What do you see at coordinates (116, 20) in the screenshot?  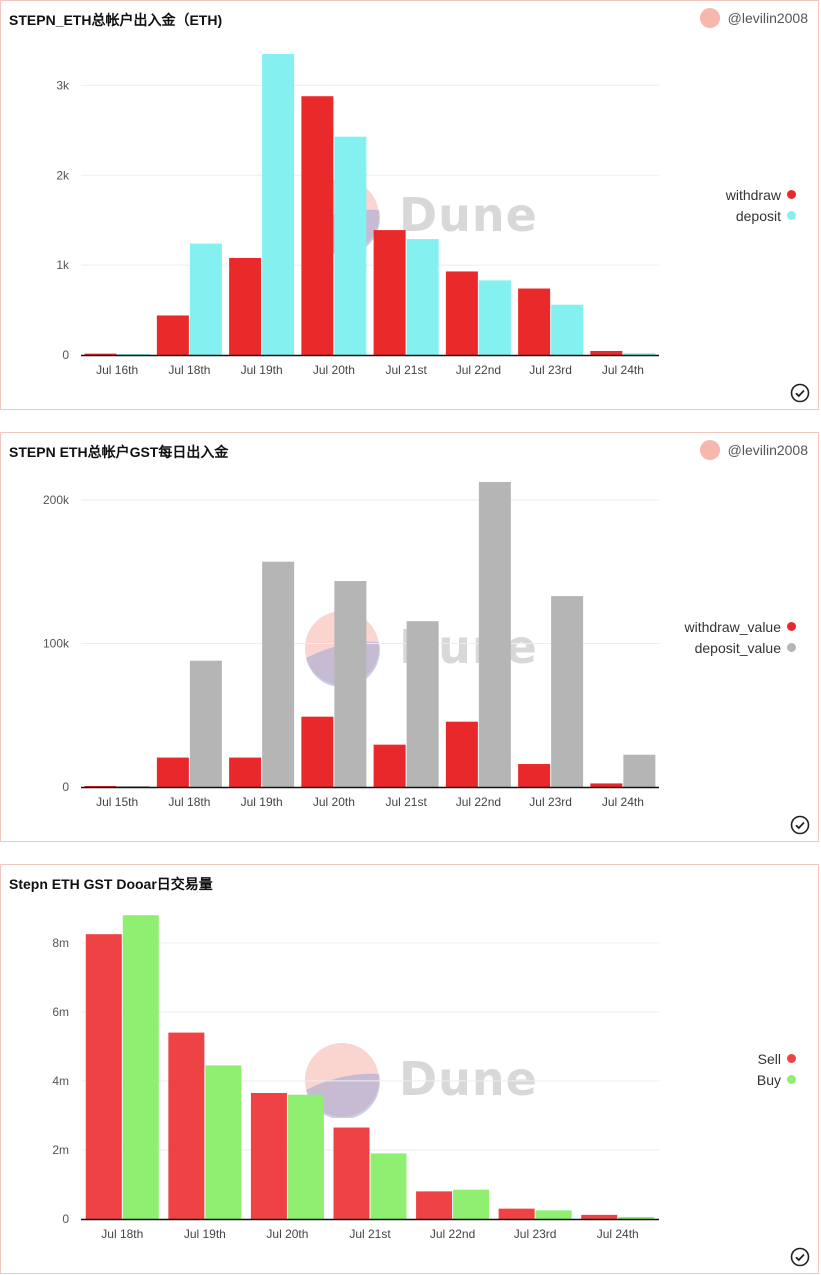 I see `chart-title: STEPN_ETH总帐户出入金（ETH)` at bounding box center [116, 20].